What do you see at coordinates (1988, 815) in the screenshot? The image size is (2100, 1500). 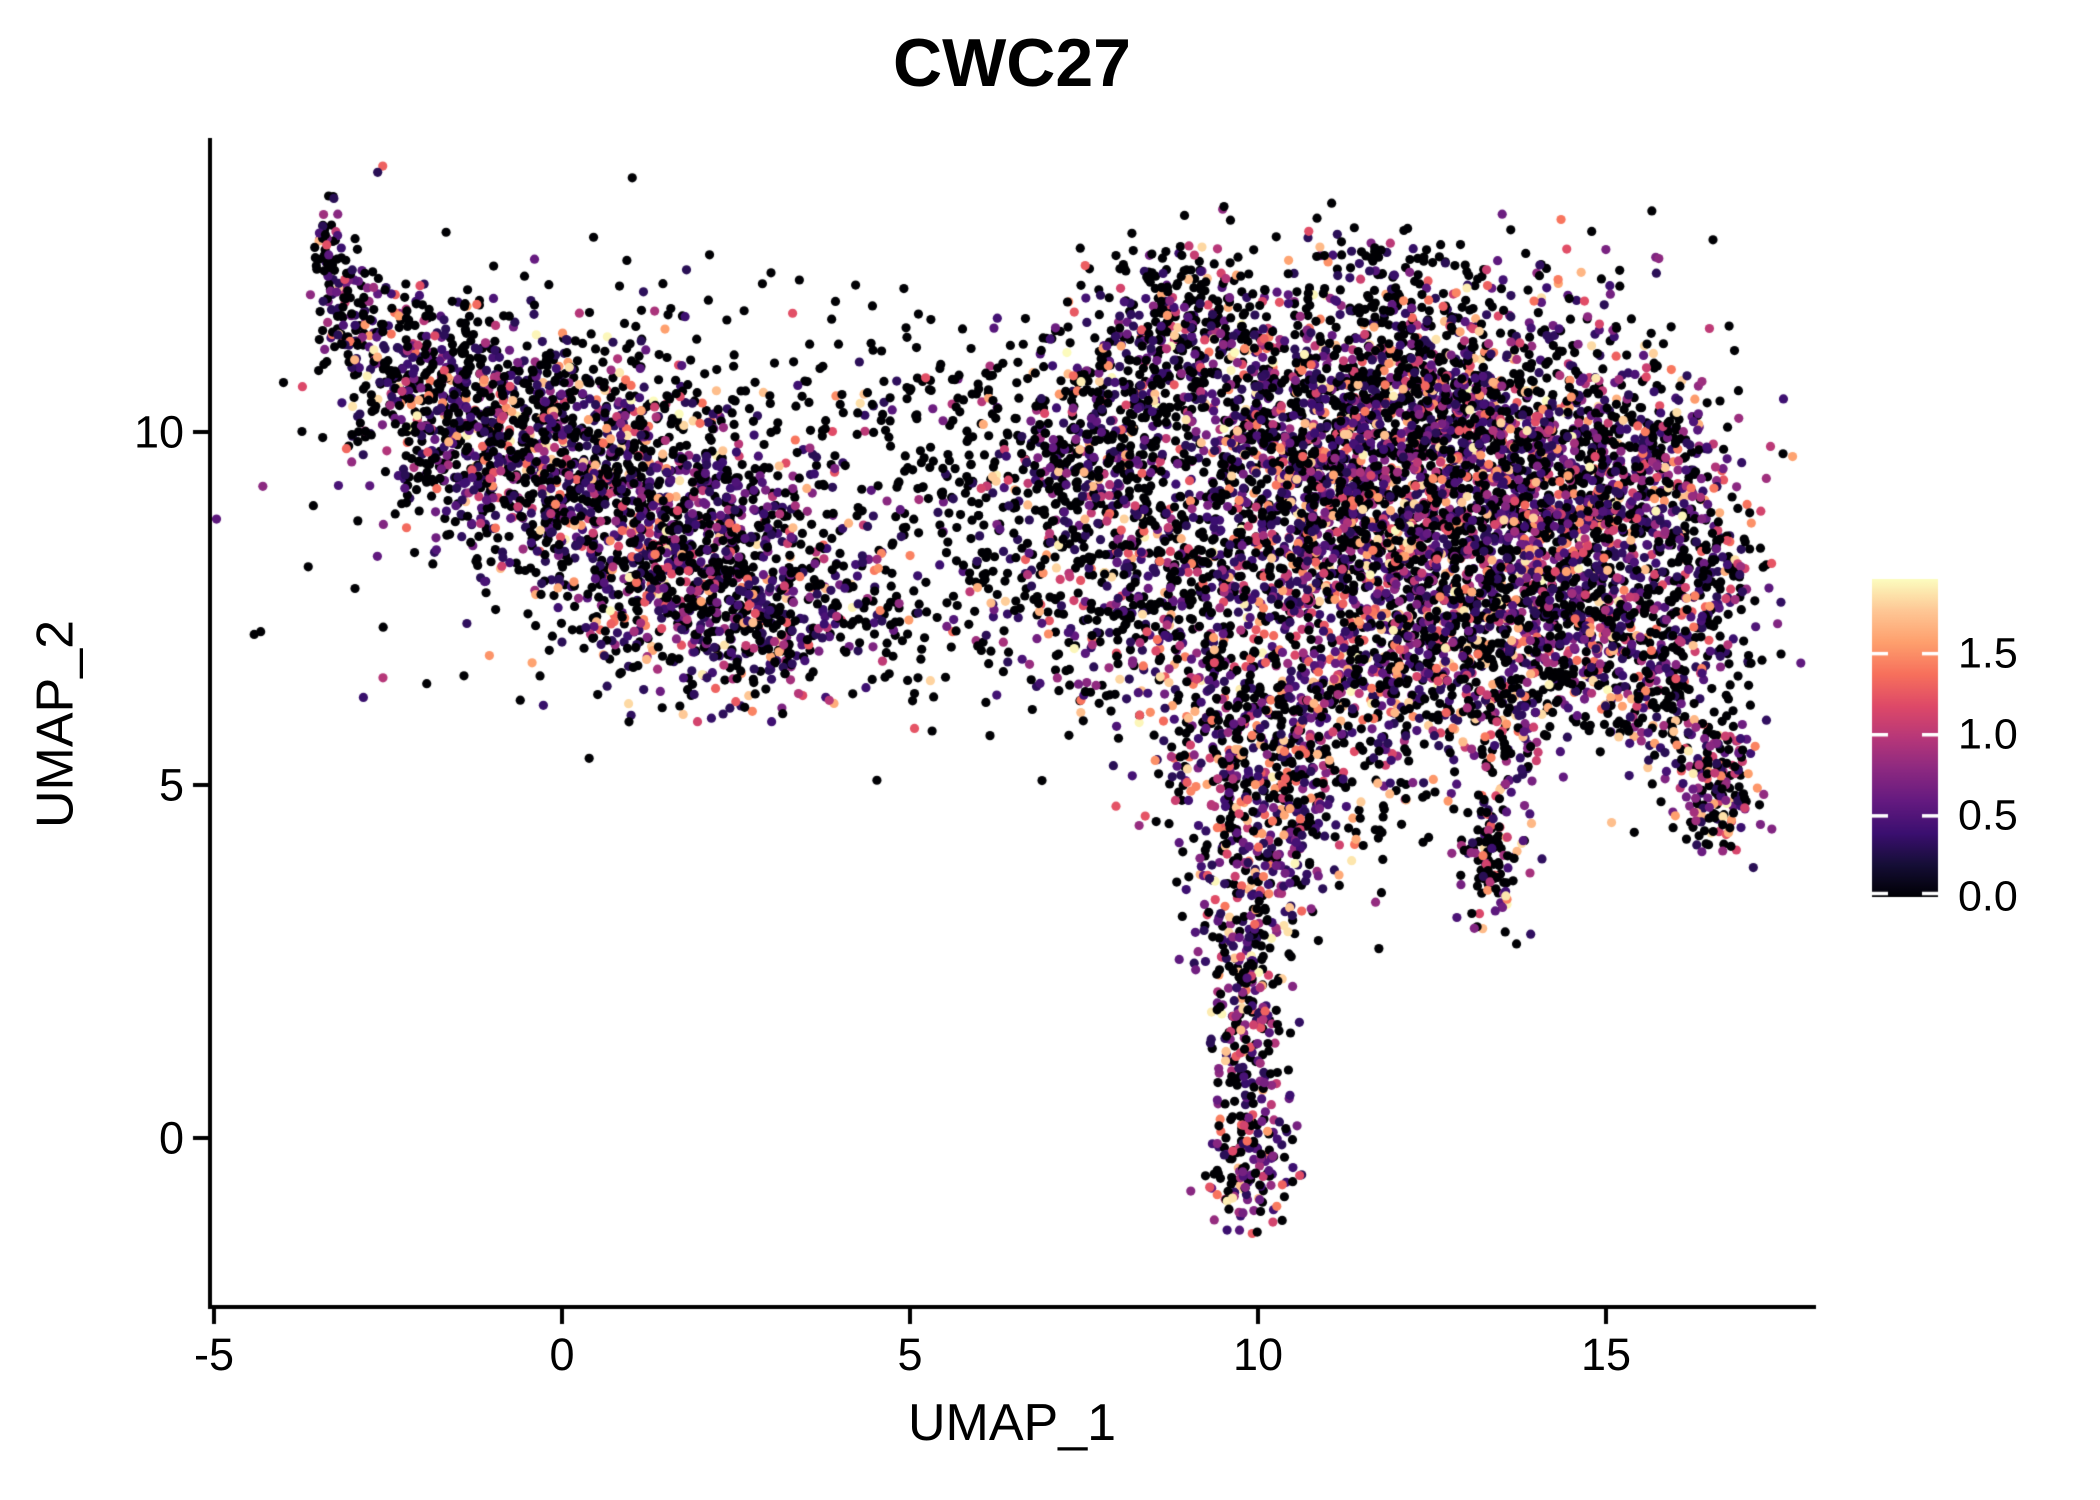 I see `colorbar-tick-label: 0.5` at bounding box center [1988, 815].